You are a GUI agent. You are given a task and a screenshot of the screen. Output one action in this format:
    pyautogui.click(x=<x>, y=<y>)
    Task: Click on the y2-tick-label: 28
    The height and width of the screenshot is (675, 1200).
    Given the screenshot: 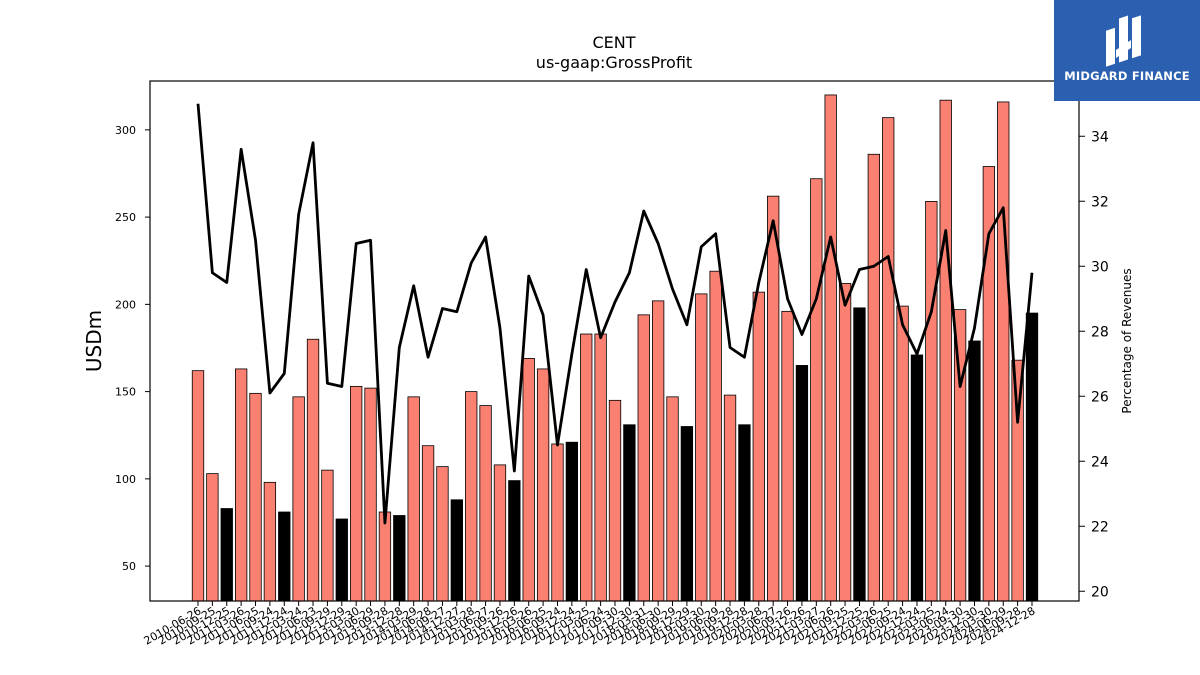 What is the action you would take?
    pyautogui.click(x=1100, y=332)
    